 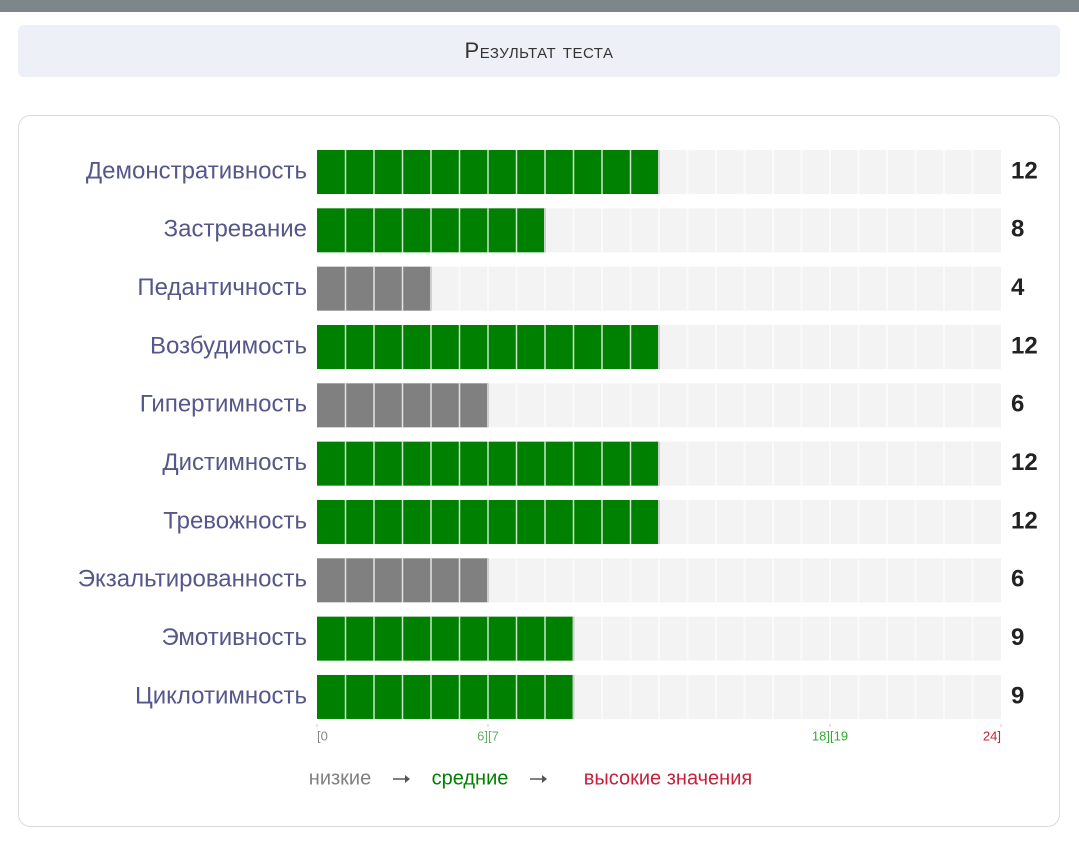 What do you see at coordinates (322, 735) in the screenshot?
I see `x-tick-label: [0` at bounding box center [322, 735].